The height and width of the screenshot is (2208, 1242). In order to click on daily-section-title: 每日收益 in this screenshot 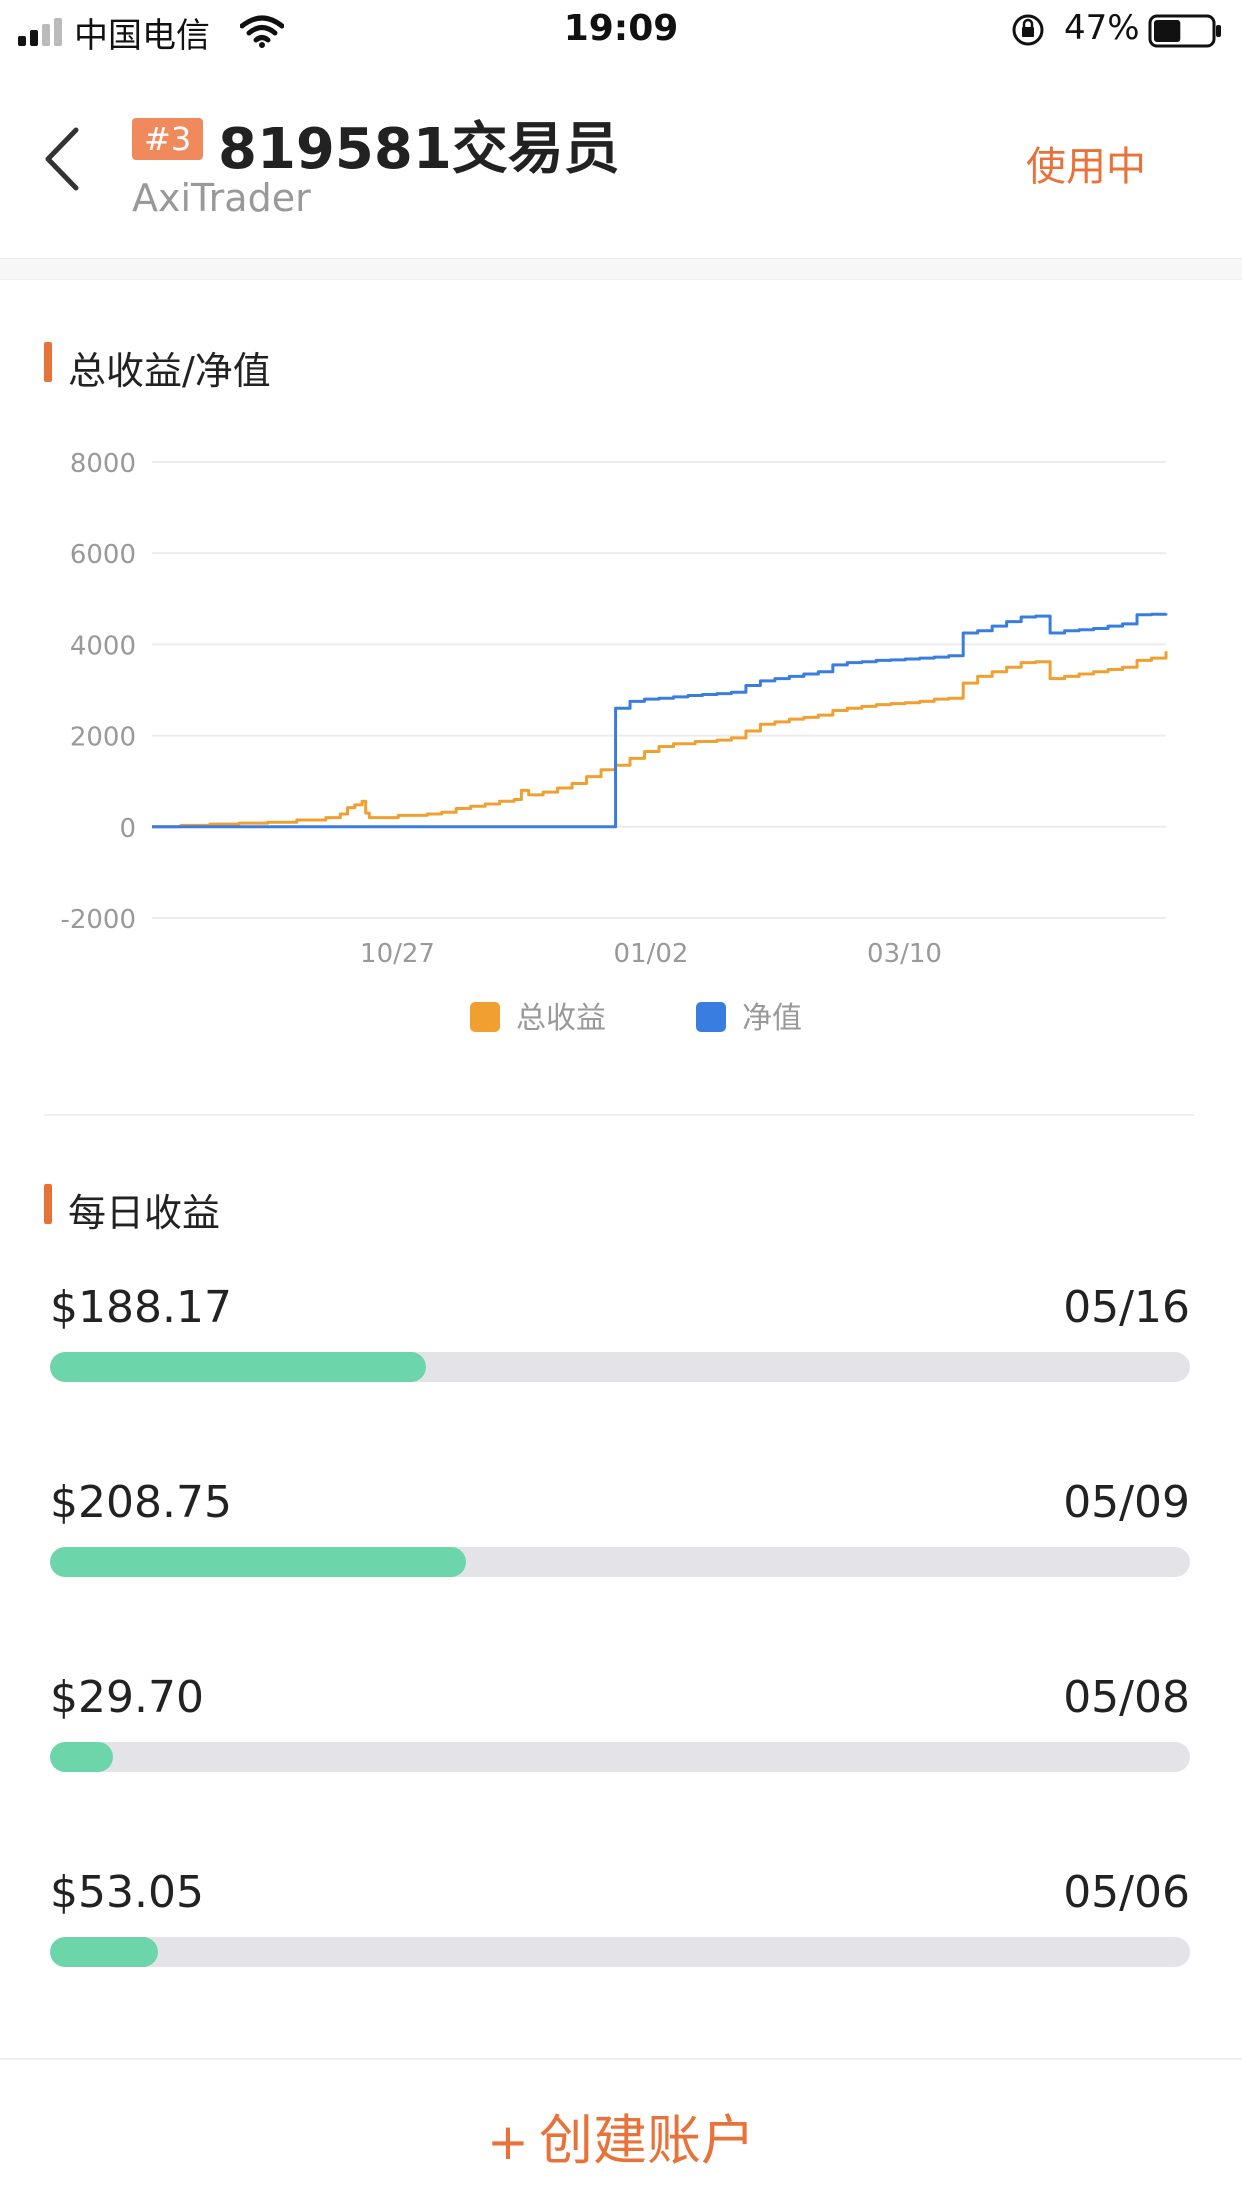, I will do `click(144, 1213)`.